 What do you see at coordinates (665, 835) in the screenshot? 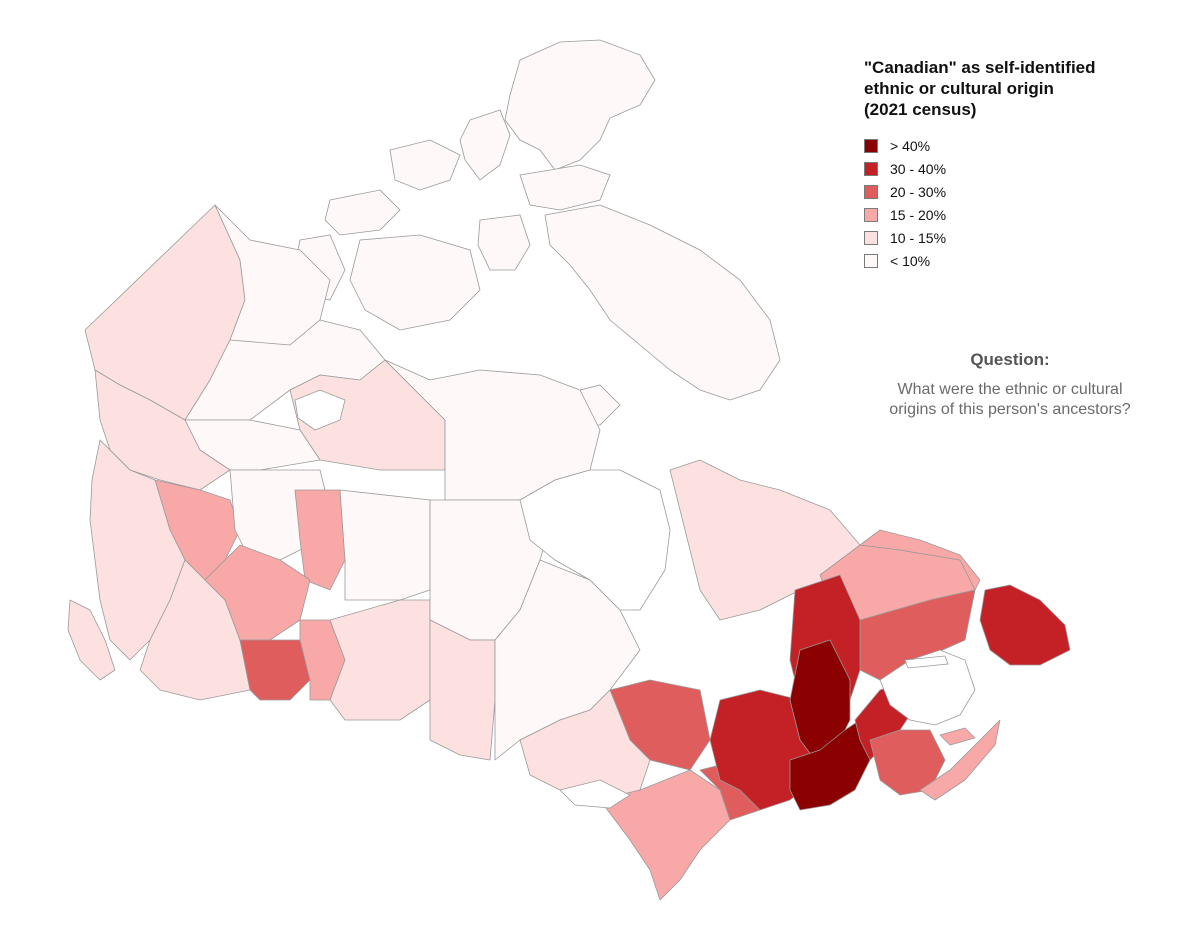
I see `ontario-south` at bounding box center [665, 835].